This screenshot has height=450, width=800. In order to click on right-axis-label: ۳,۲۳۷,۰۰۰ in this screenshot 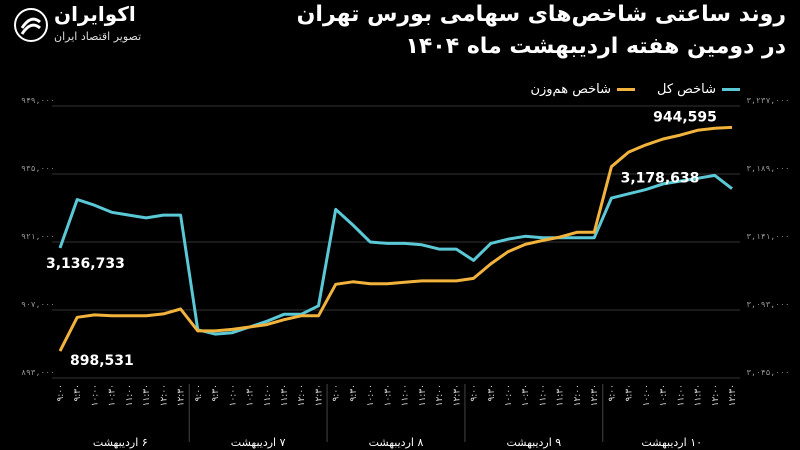, I will do `click(767, 100)`.